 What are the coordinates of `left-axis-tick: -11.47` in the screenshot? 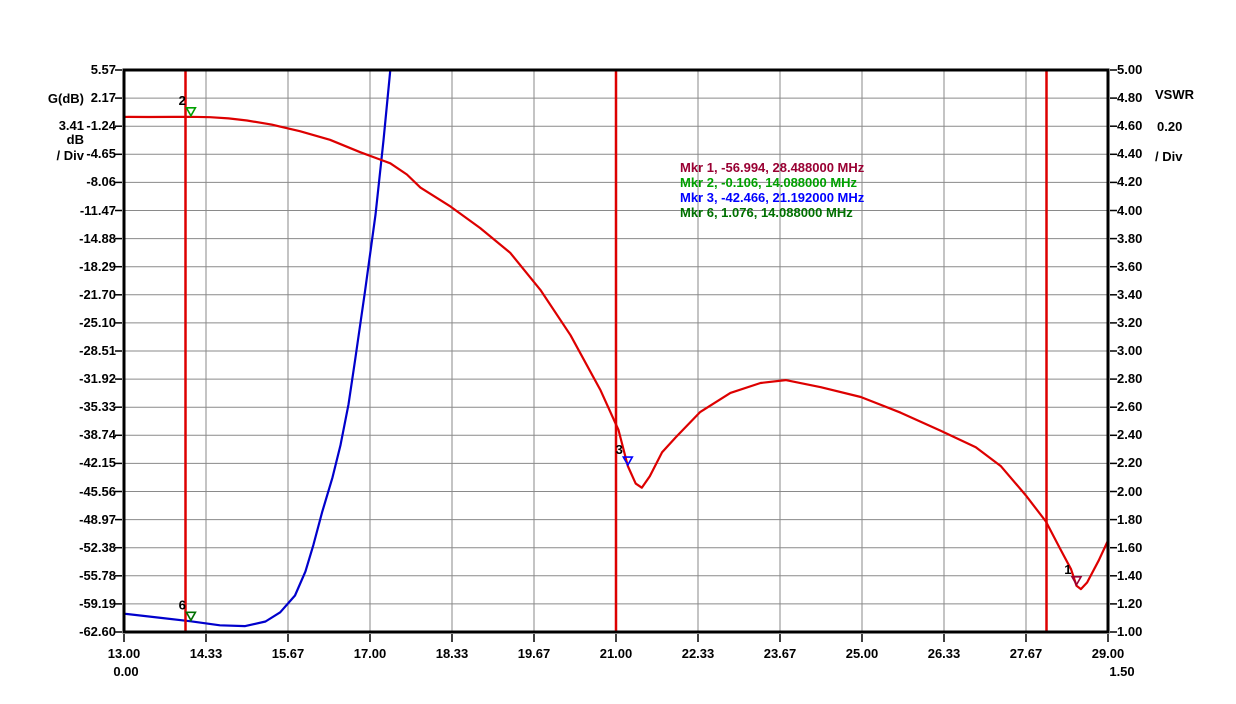 It's located at (97, 210).